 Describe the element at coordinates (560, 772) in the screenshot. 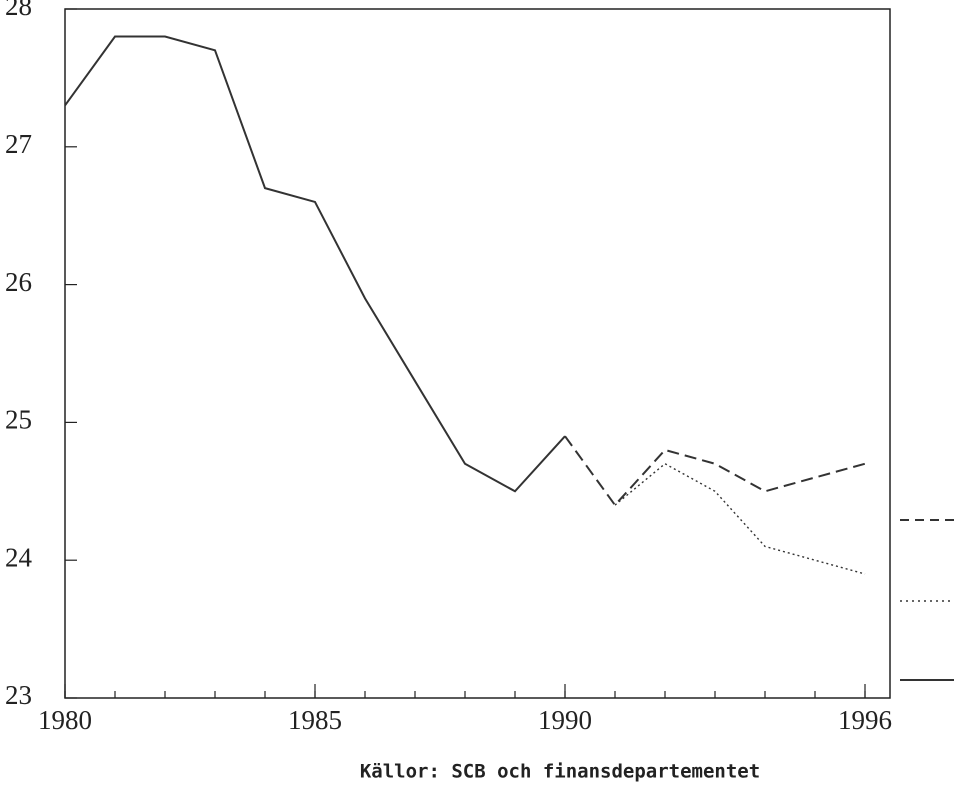

I see `source-note: Källor: SCB och finansdepartementet` at that location.